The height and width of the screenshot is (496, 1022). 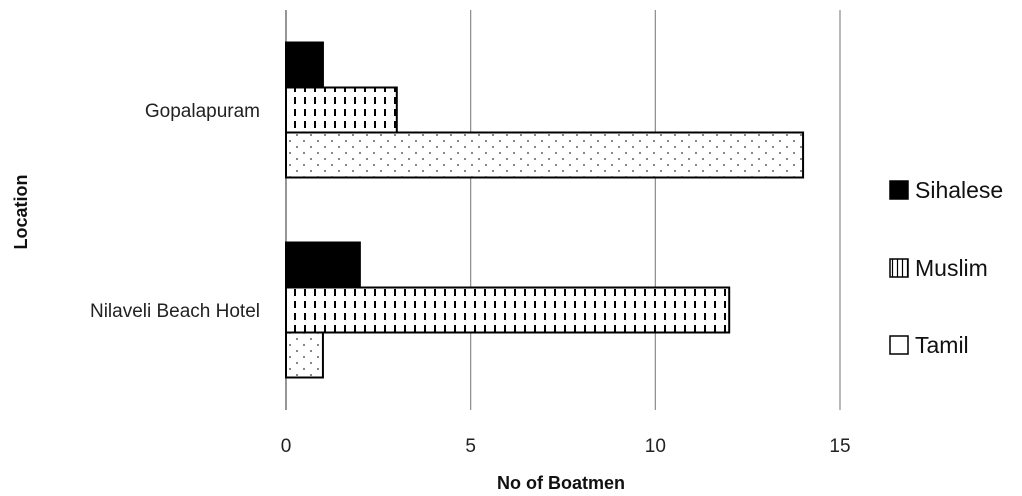 I want to click on category-label: Gopalapuram, so click(x=202, y=111).